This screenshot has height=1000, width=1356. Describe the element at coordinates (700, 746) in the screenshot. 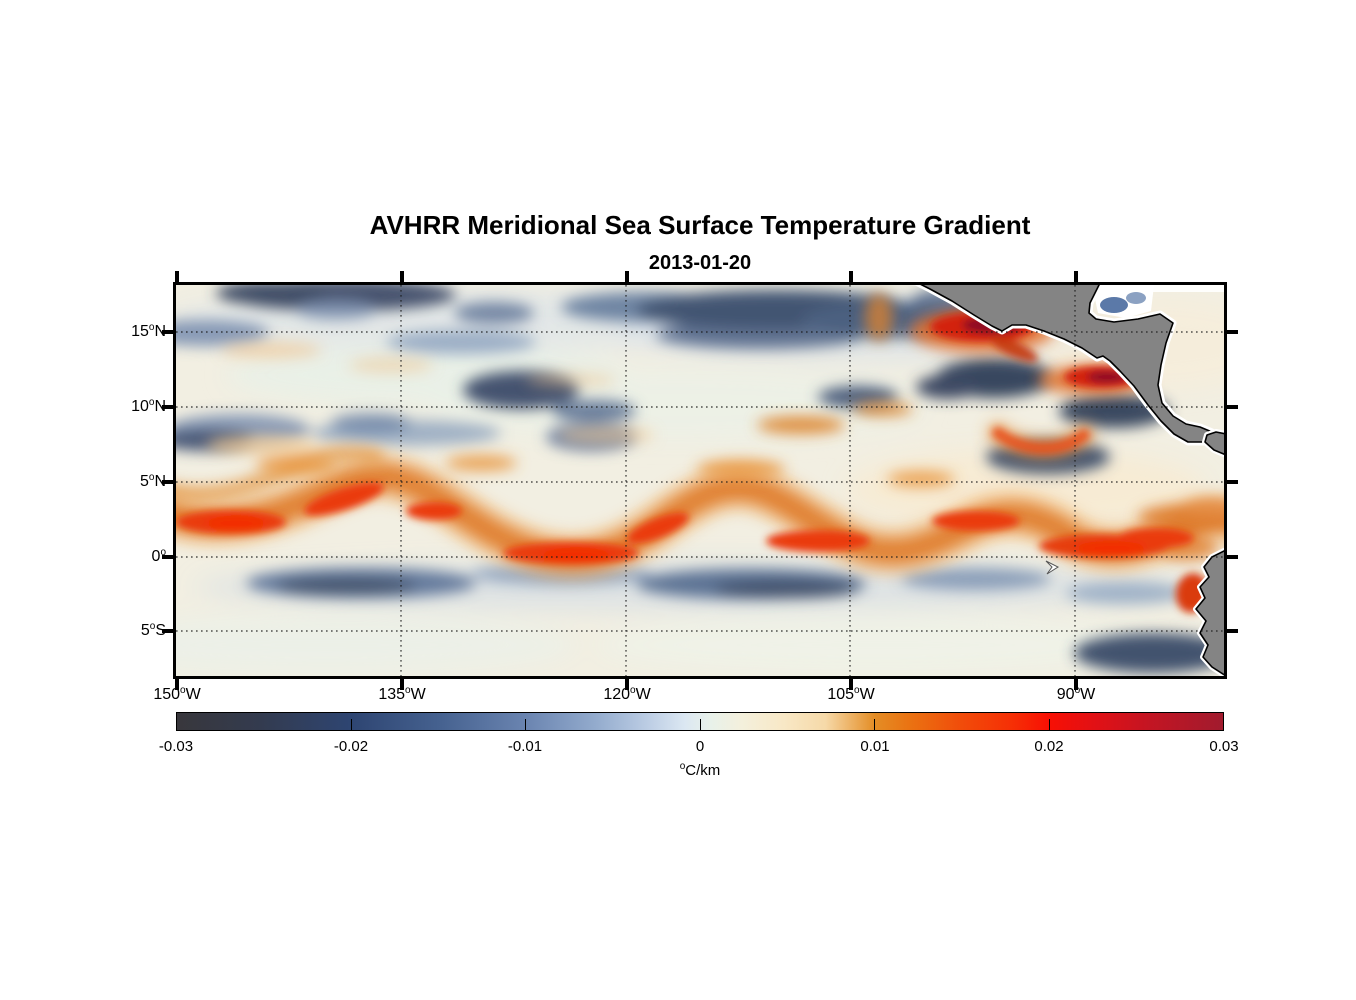

I see `colorbar-label-zero: 0` at that location.